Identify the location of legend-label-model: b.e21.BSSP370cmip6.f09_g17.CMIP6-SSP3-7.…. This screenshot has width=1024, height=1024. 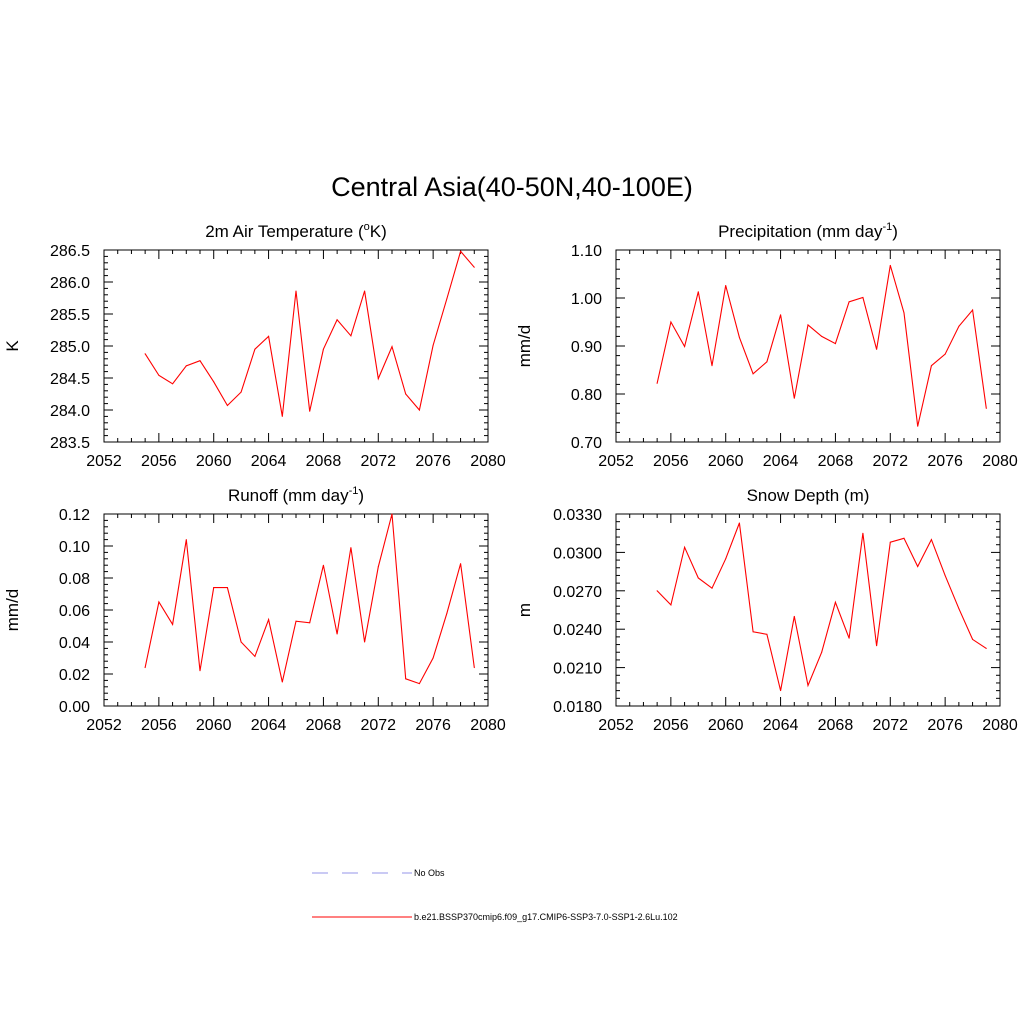
(546, 917).